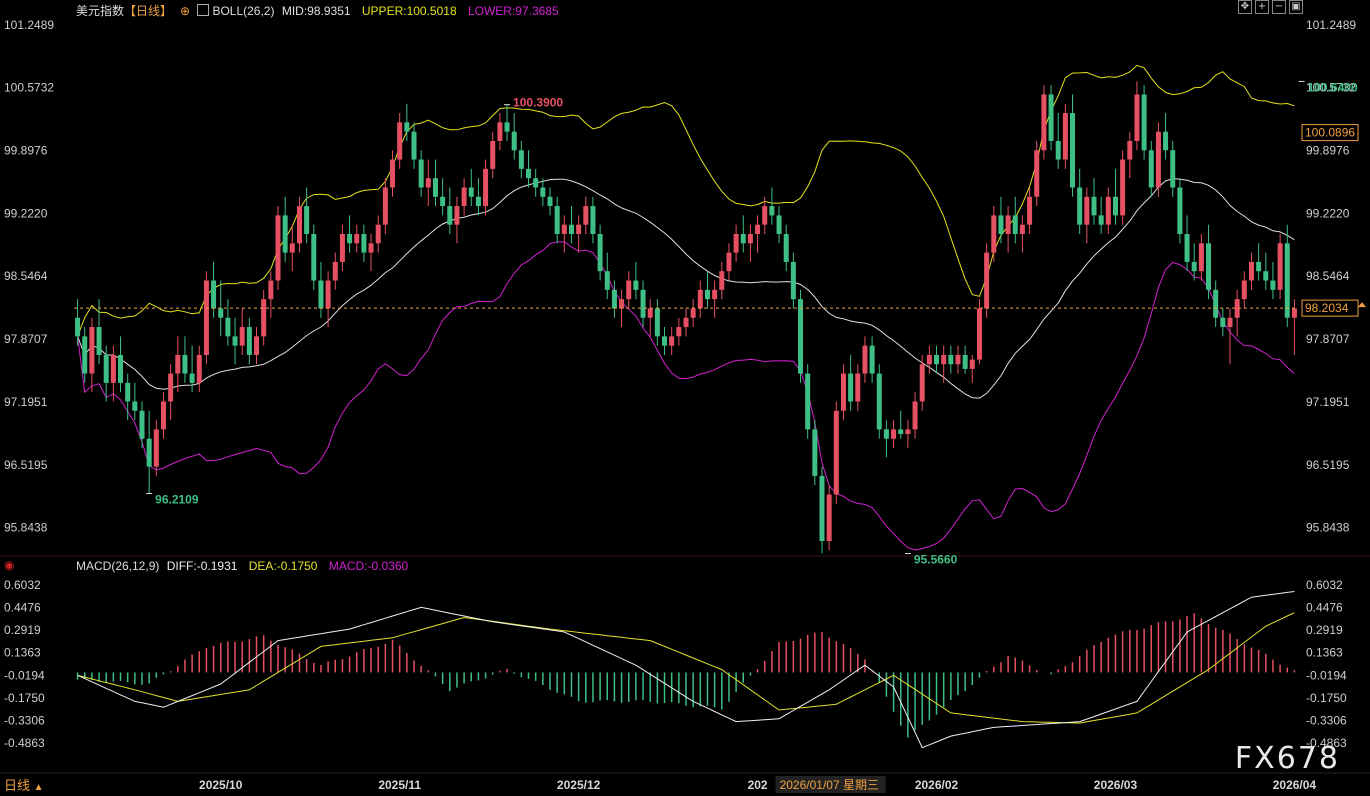  What do you see at coordinates (283, 566) in the screenshot?
I see `legend-dea: DEA:-0.1750` at bounding box center [283, 566].